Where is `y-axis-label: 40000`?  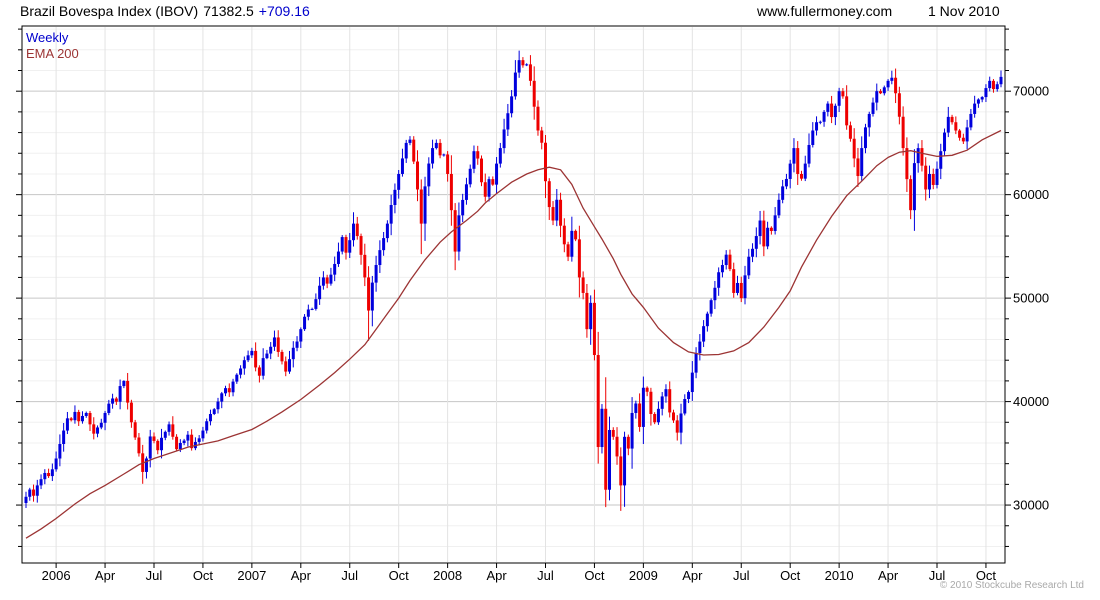 y-axis-label: 40000 is located at coordinates (1031, 401).